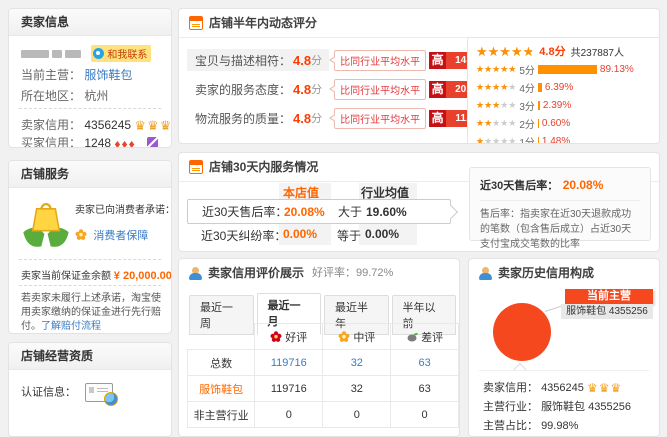 This screenshot has width=667, height=437. I want to click on row-category-label: 服饰鞋包, so click(221, 388).